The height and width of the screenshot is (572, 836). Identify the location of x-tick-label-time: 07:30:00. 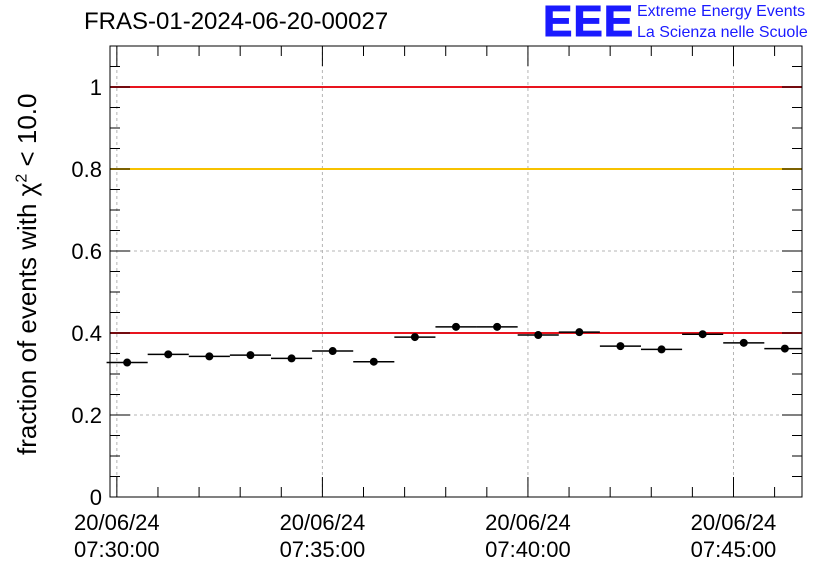
(117, 549).